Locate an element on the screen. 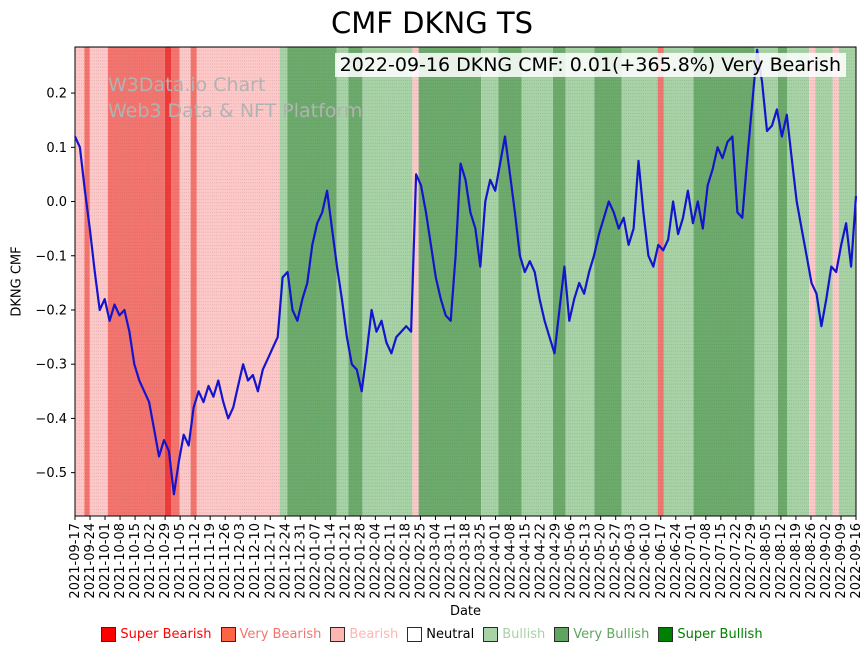 This screenshot has height=646, width=864. svg-text: 2022-06-03 is located at coordinates (631, 561).